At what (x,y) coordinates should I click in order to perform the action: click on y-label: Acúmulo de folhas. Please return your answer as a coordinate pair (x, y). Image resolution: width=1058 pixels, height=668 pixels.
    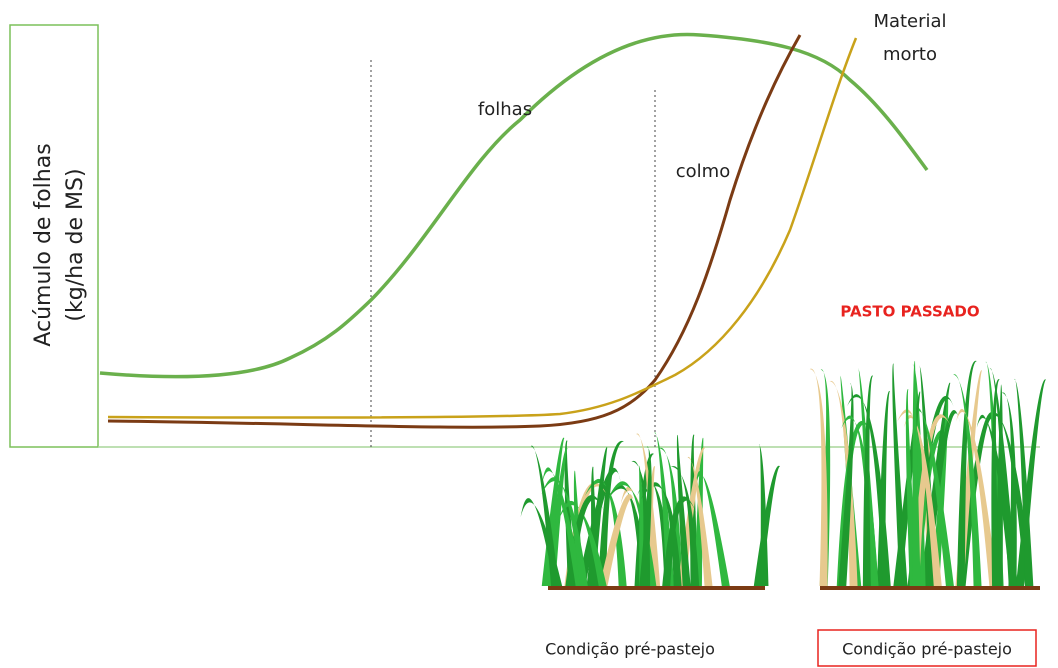
    Looking at the image, I should click on (43, 244).